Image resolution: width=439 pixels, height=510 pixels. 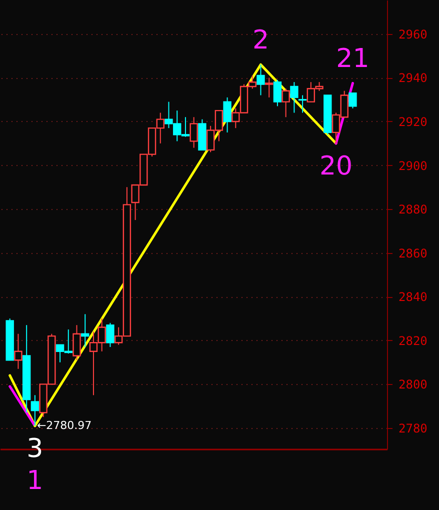 What do you see at coordinates (413, 297) in the screenshot?
I see `y-tick-label: 2840` at bounding box center [413, 297].